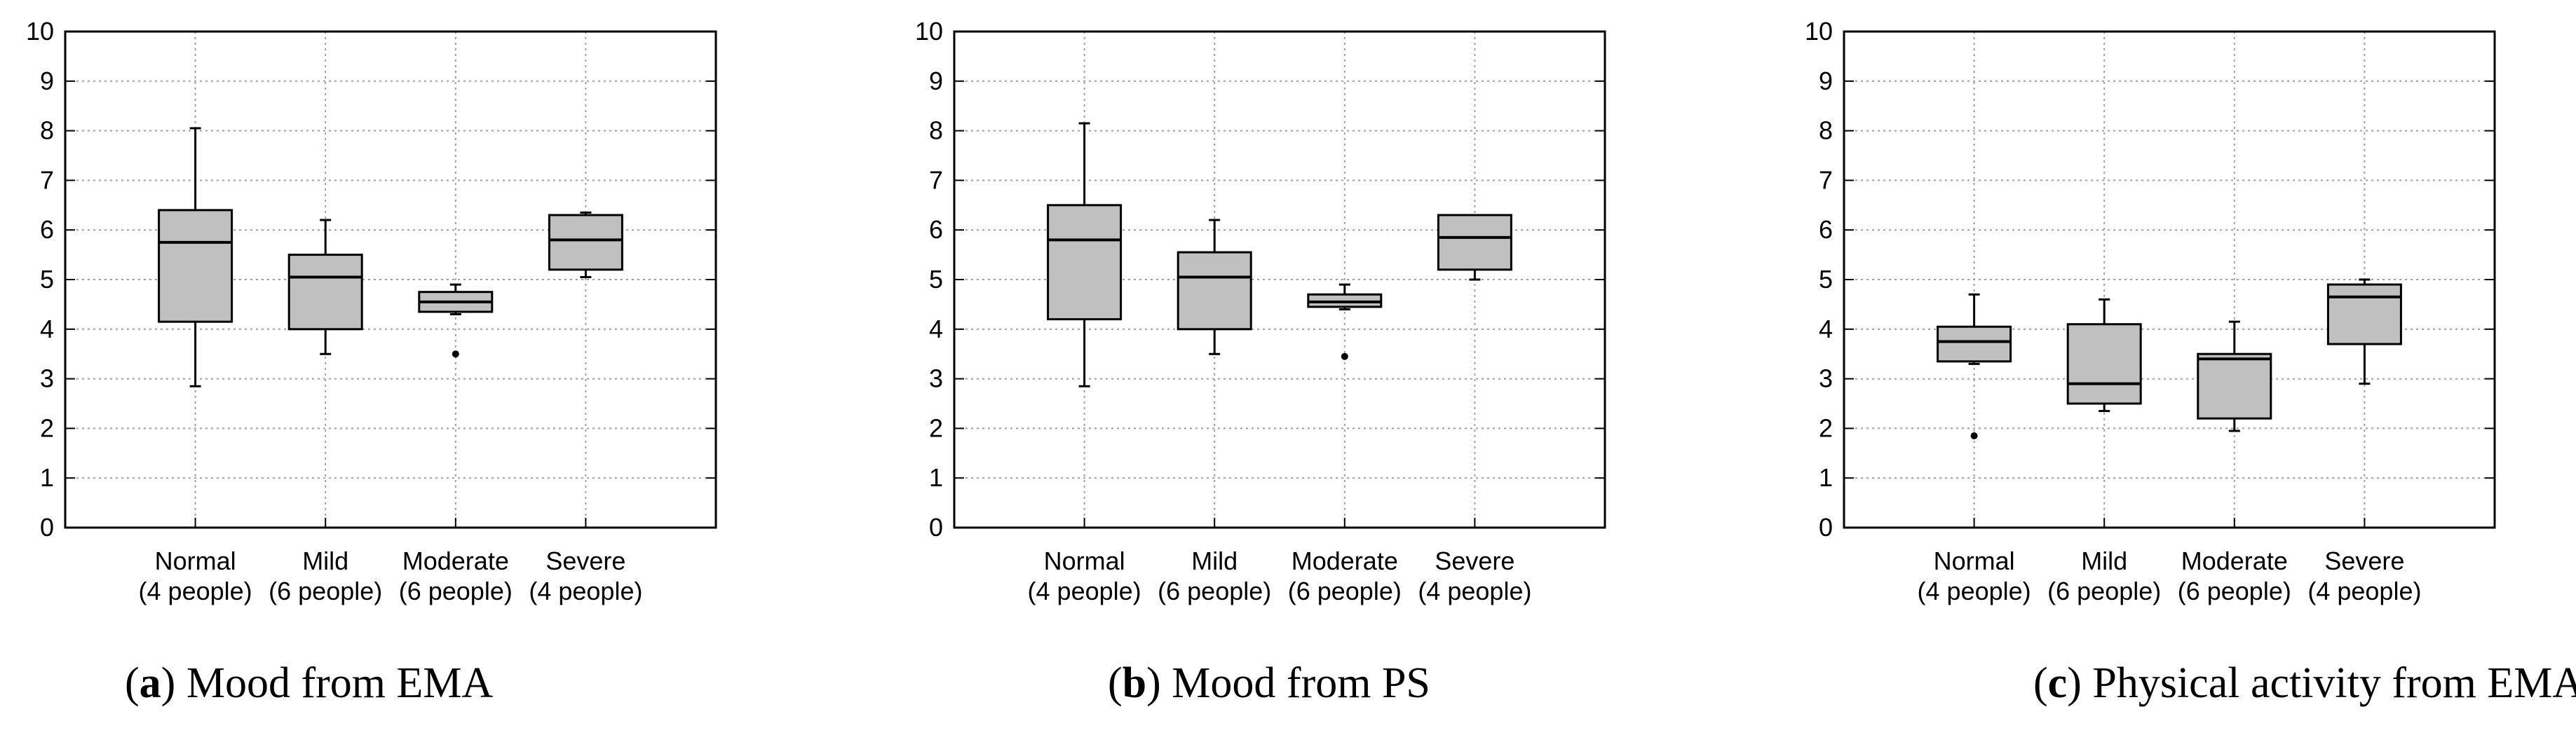 This screenshot has width=2576, height=735. What do you see at coordinates (1214, 561) in the screenshot?
I see `xlabel-b-mild: Mild` at bounding box center [1214, 561].